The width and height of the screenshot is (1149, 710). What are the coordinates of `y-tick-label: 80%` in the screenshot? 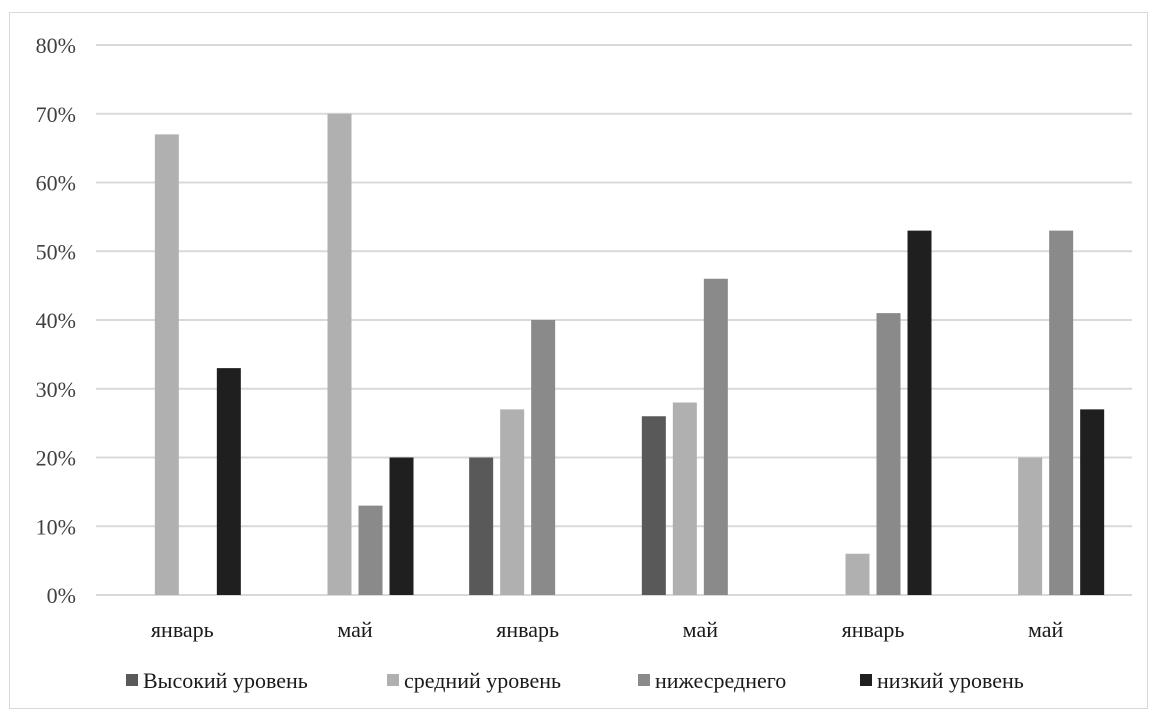 It's located at (56, 45).